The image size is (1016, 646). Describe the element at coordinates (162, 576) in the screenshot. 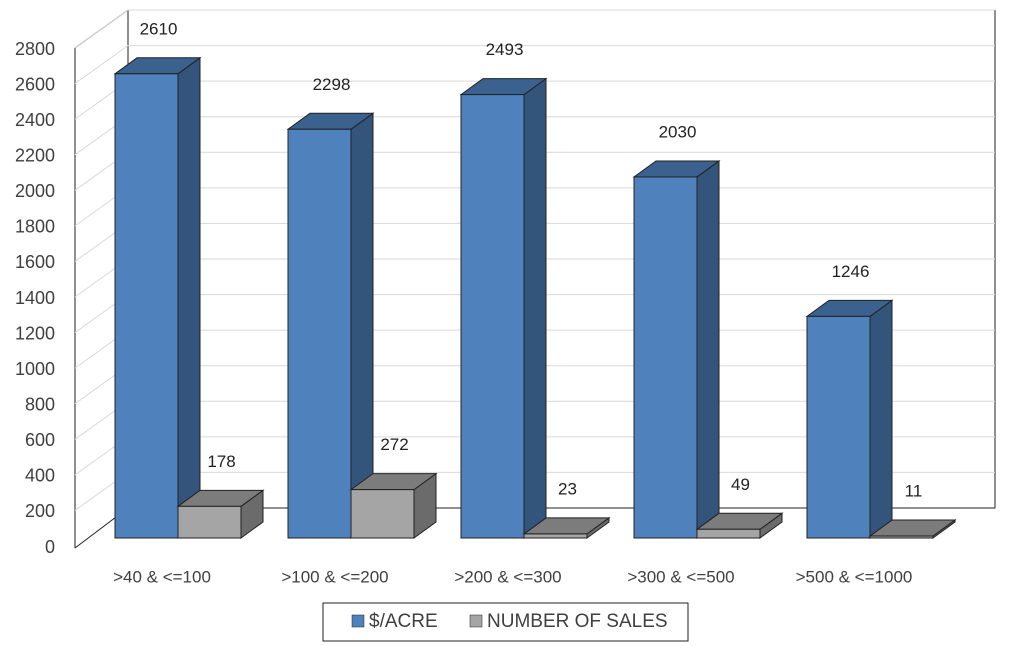

I see `x-tick-label: >40 & <=100` at that location.